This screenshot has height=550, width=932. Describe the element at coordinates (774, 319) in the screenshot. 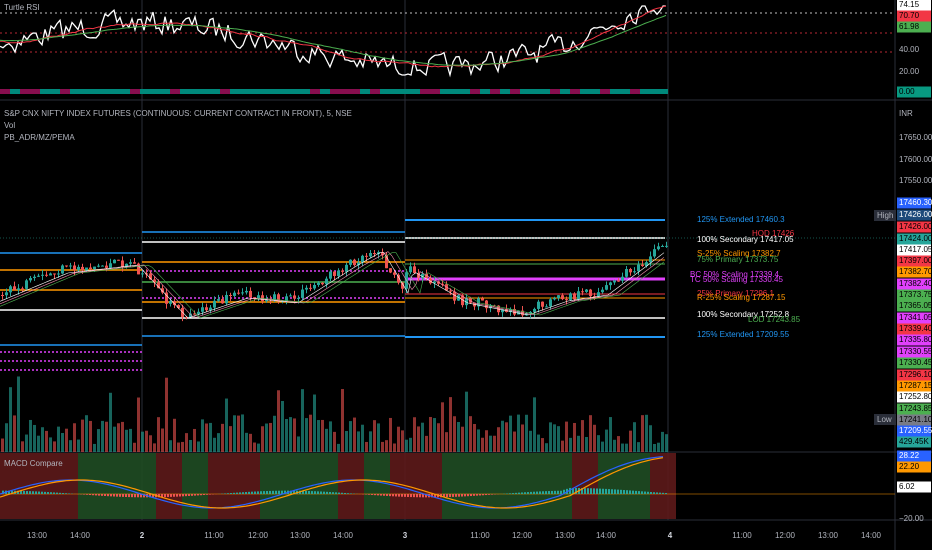

I see `level-label: LOD 17243.85` at that location.